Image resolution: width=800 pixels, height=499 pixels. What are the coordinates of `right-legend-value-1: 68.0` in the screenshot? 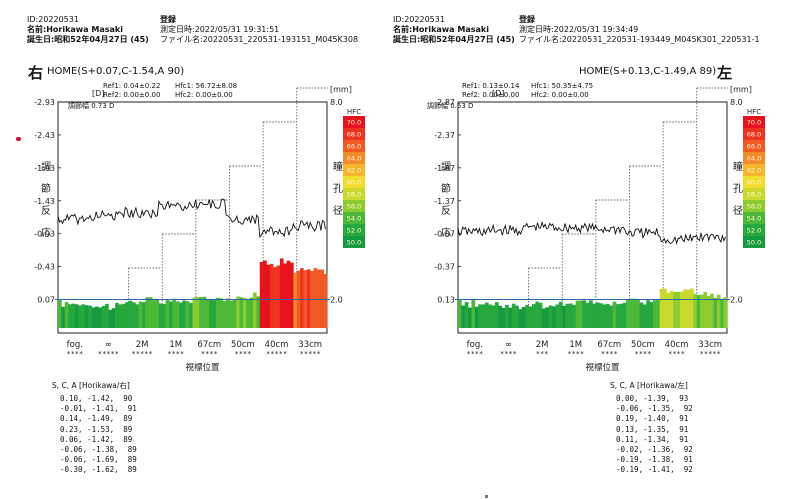 It's located at (754, 135).